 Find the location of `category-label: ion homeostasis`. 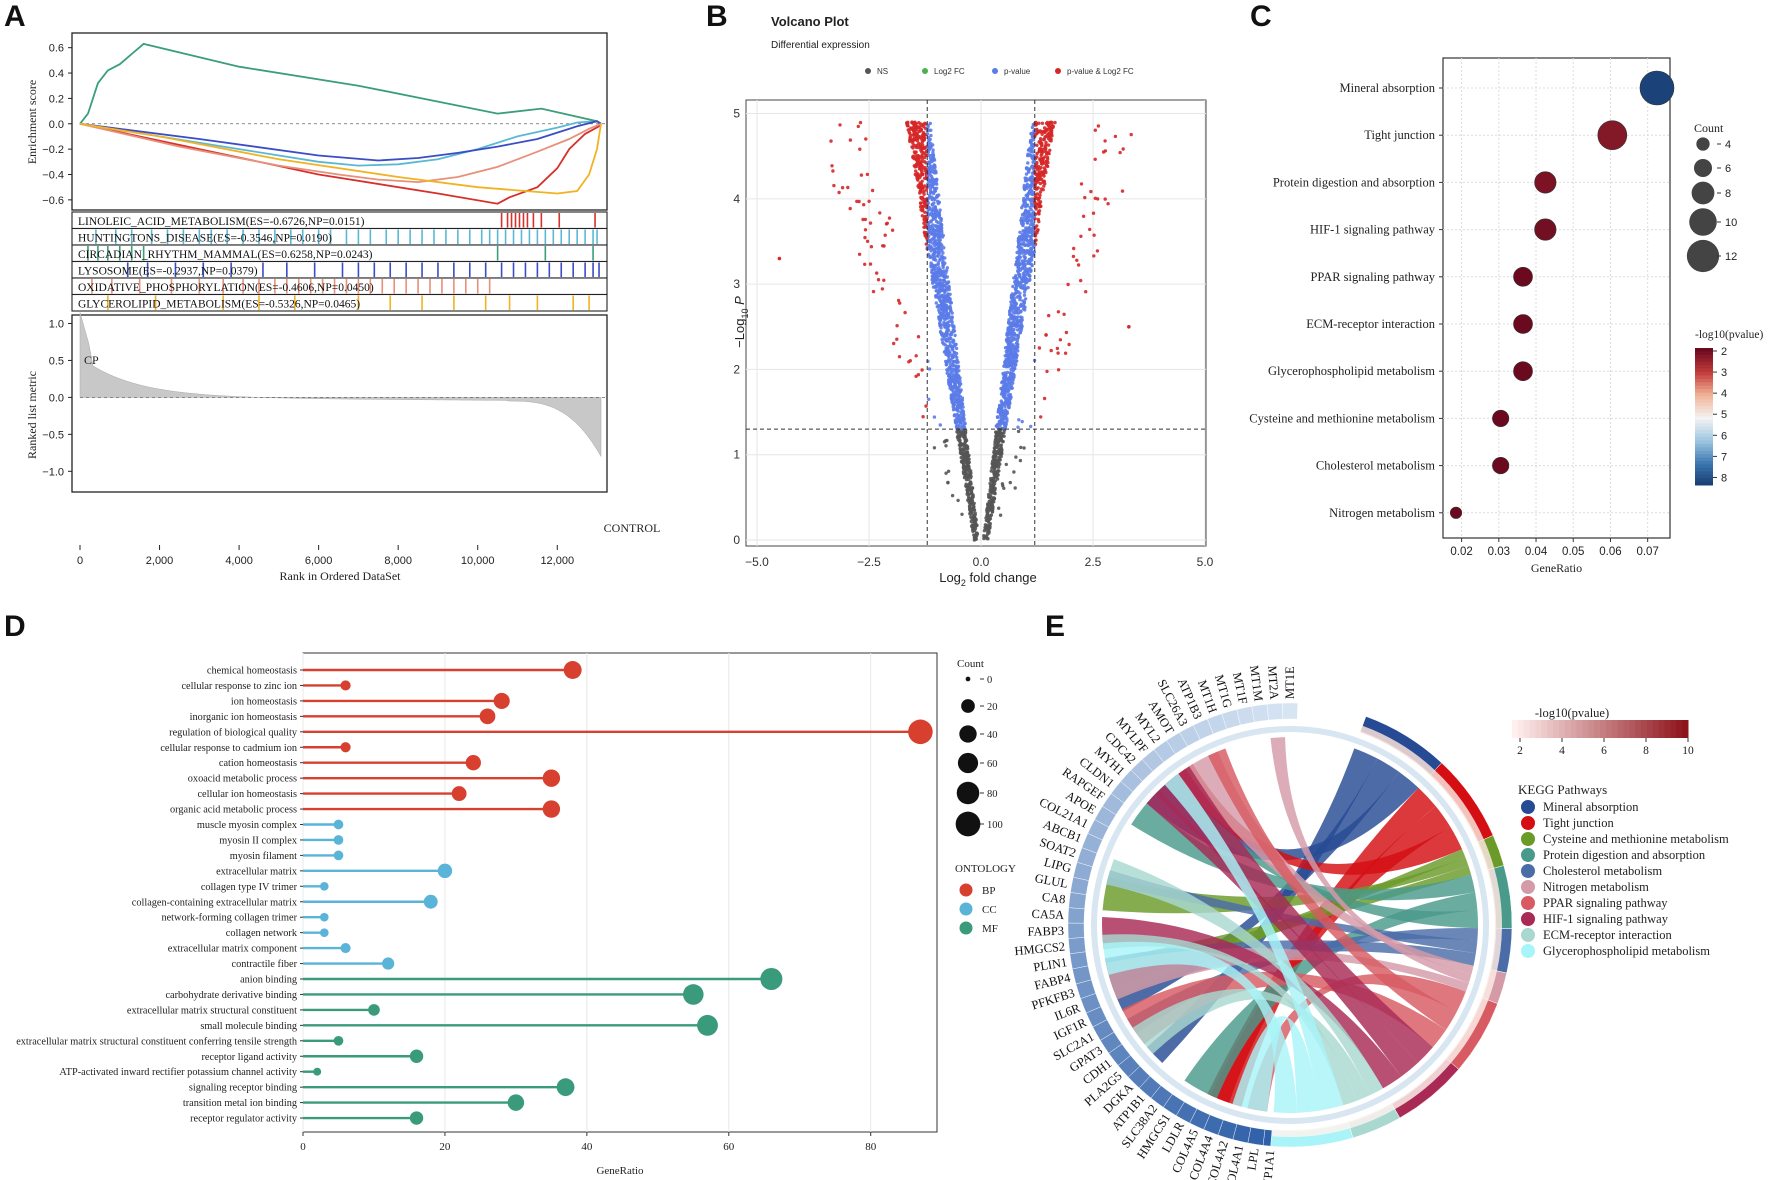

category-label: ion homeostasis is located at coordinates (264, 701).